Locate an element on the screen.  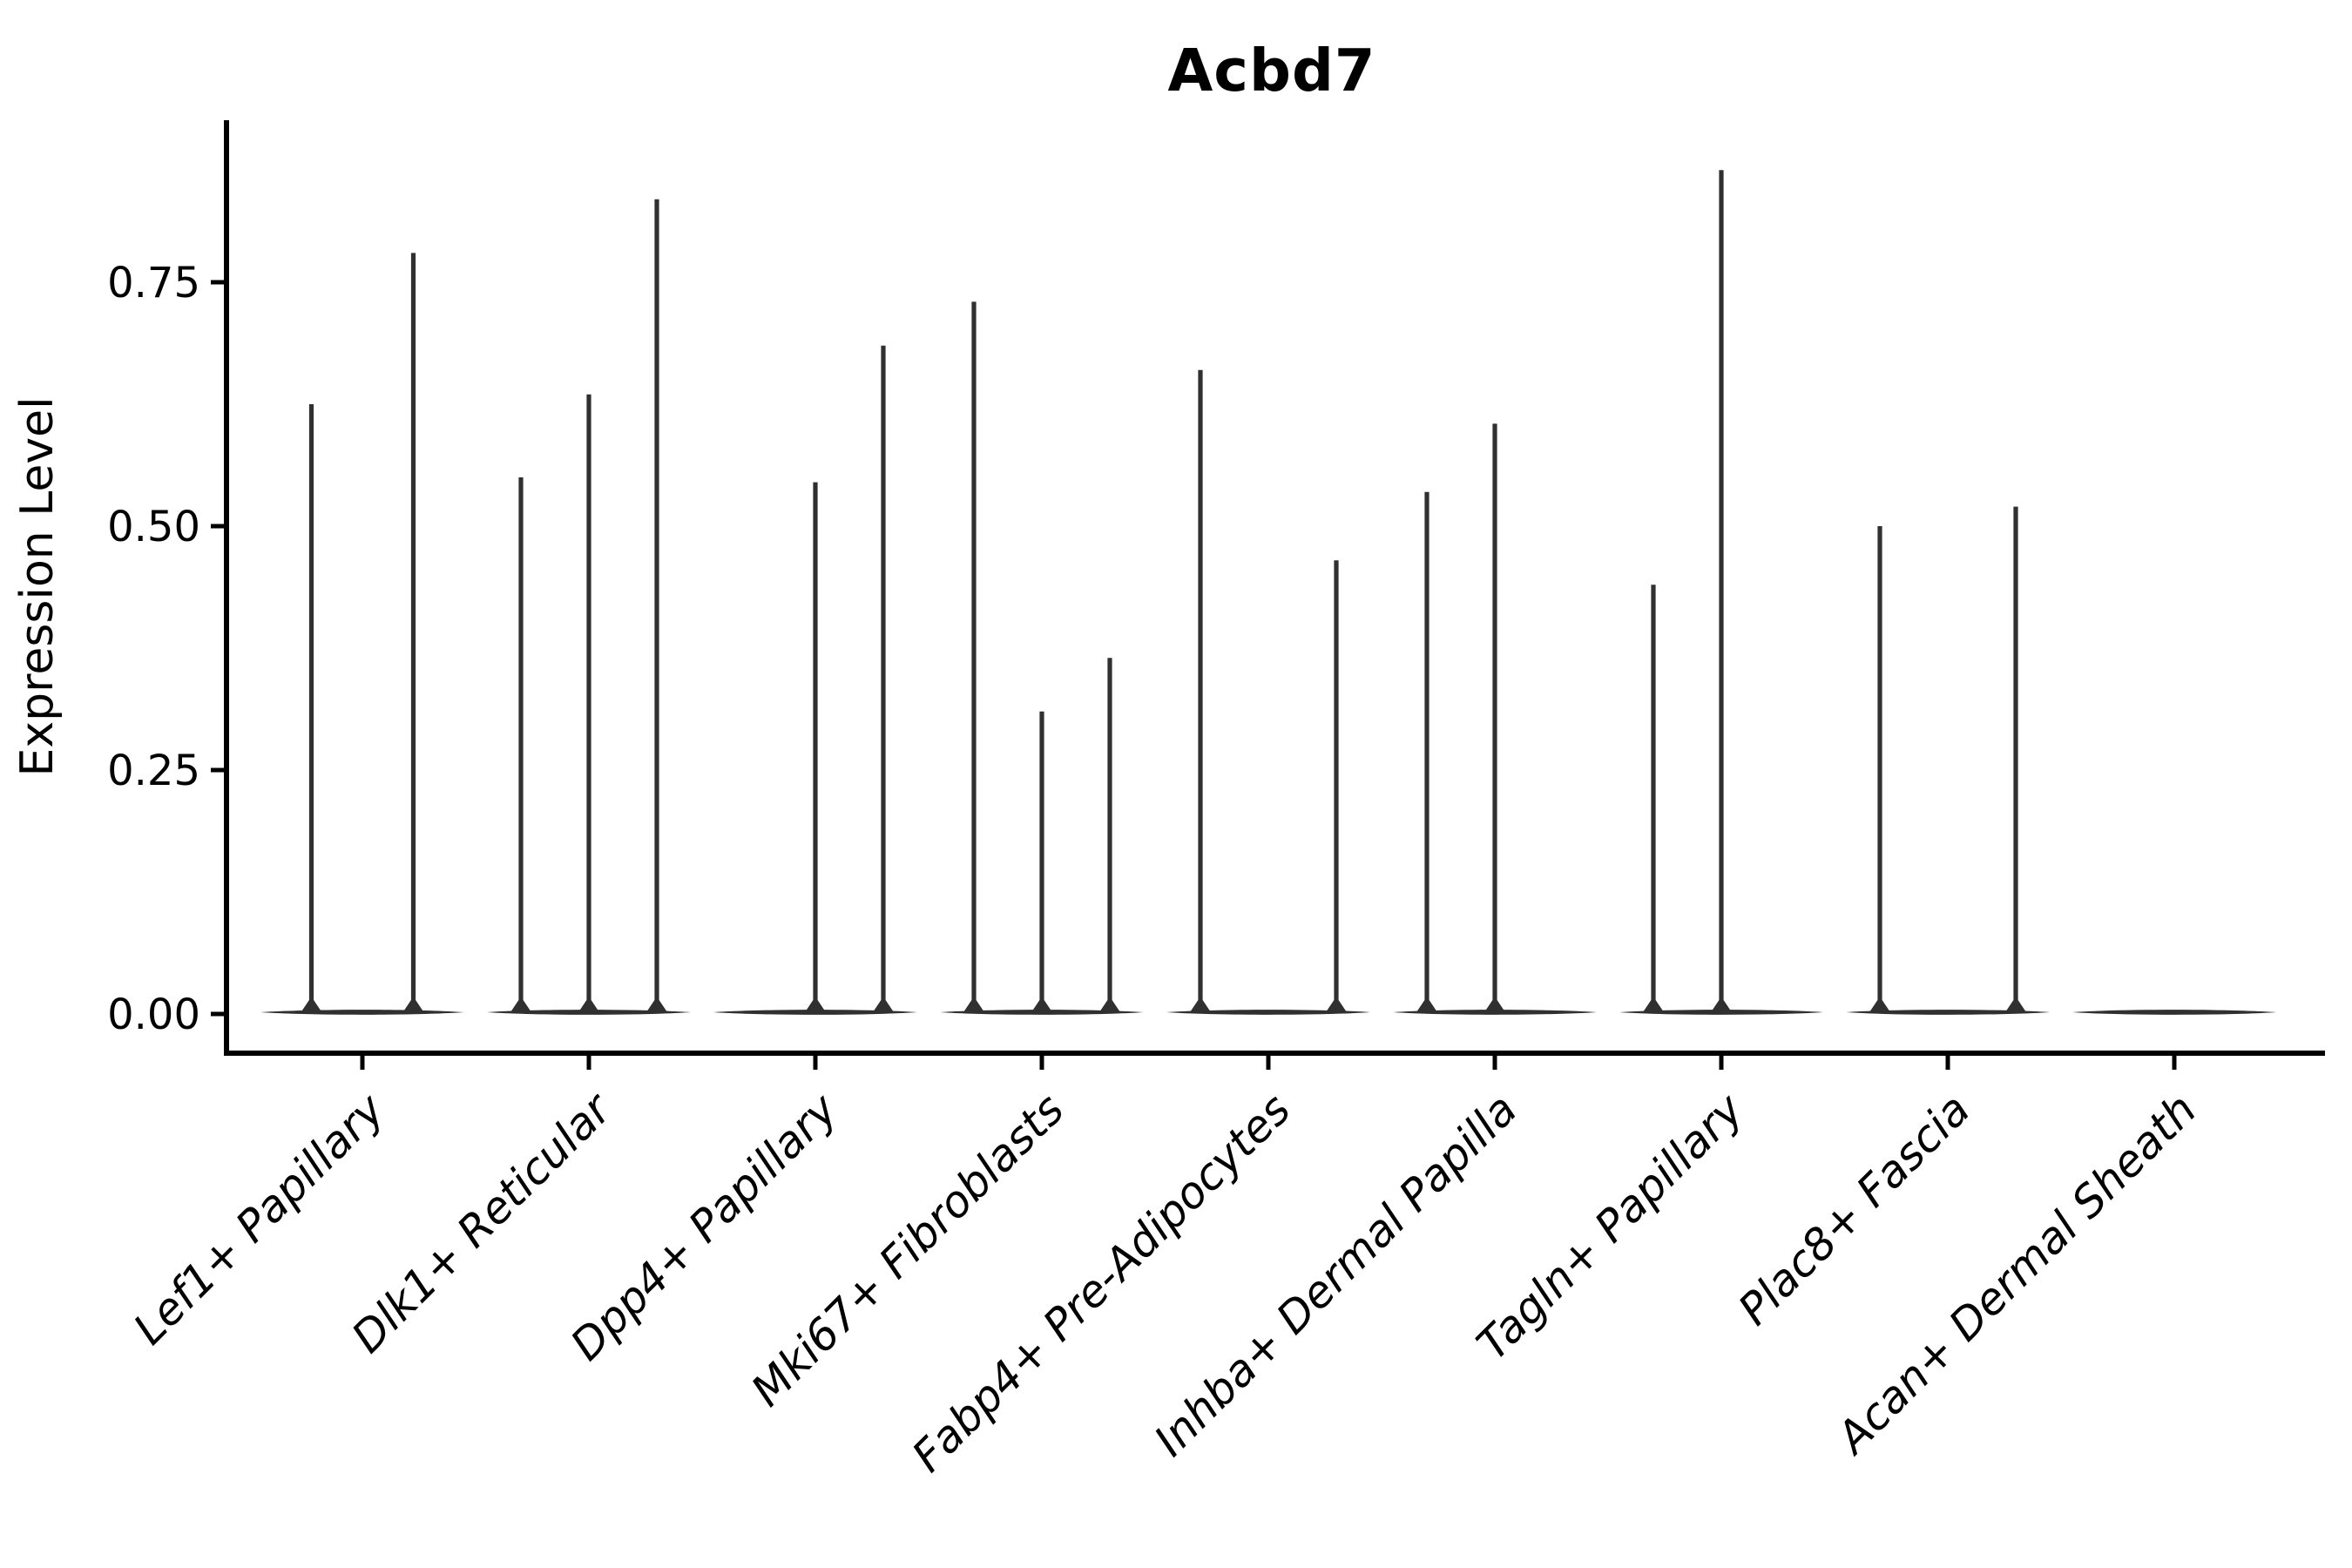
y-tick-label: 0.50 is located at coordinates (153, 527).